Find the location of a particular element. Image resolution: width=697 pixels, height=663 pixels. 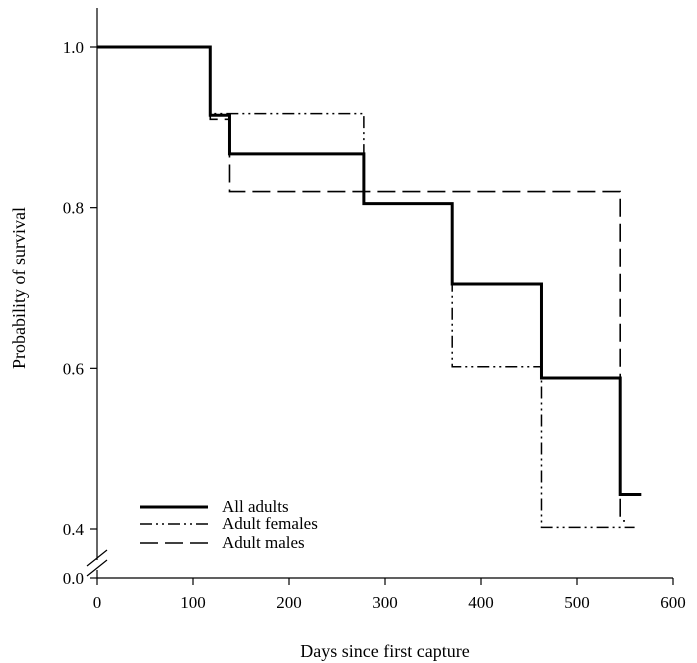

x-tick-label: 100 is located at coordinates (193, 602).